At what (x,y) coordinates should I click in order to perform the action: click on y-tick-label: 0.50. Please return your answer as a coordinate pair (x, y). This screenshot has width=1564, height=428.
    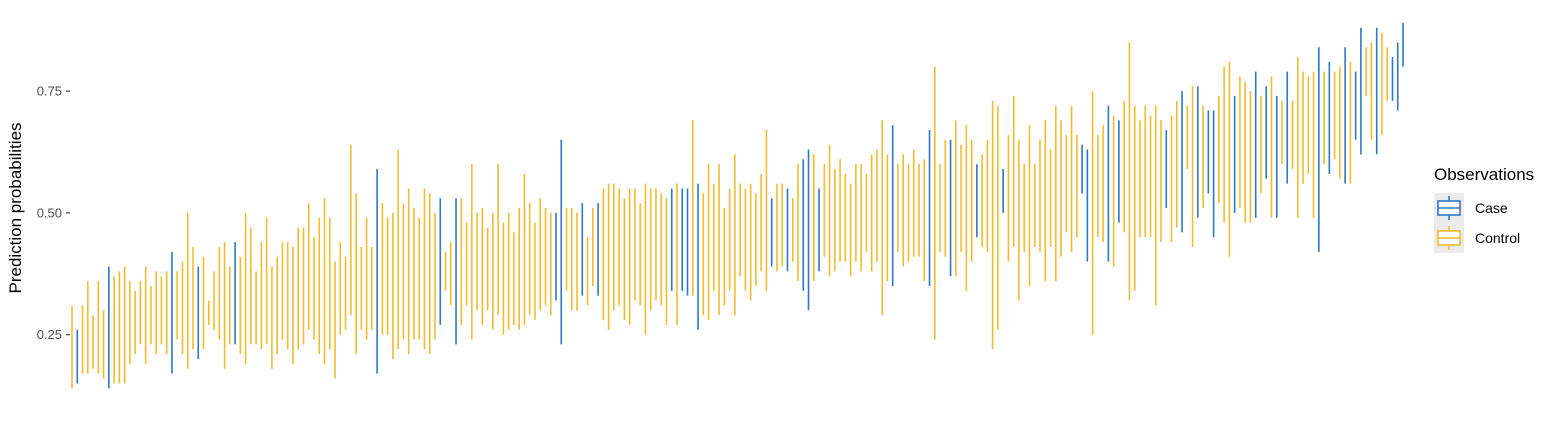
    Looking at the image, I should click on (49, 212).